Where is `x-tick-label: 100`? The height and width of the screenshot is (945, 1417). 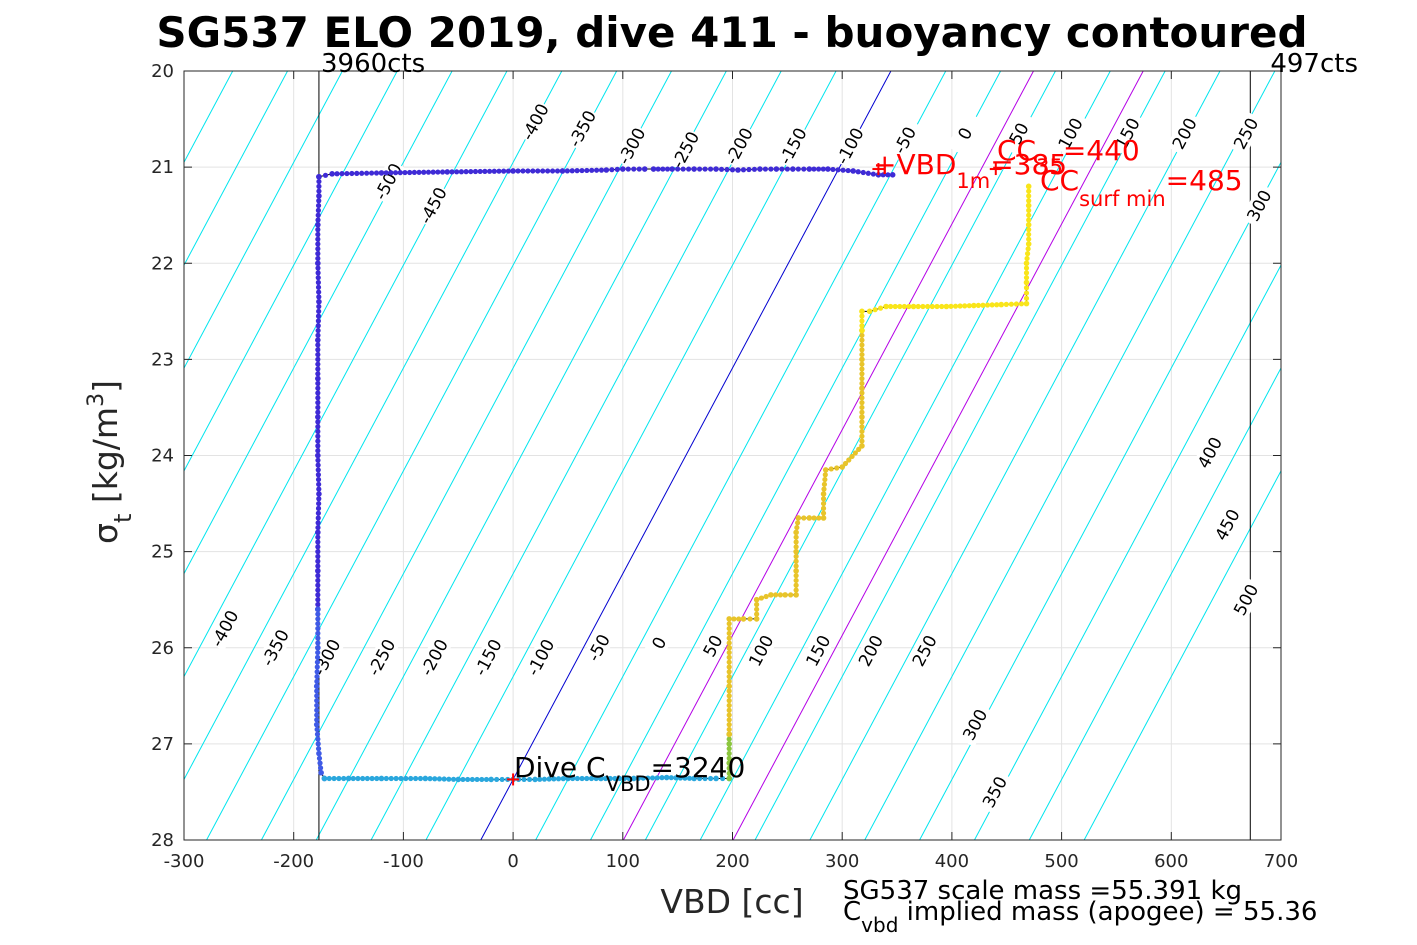
x-tick-label: 100 is located at coordinates (623, 861).